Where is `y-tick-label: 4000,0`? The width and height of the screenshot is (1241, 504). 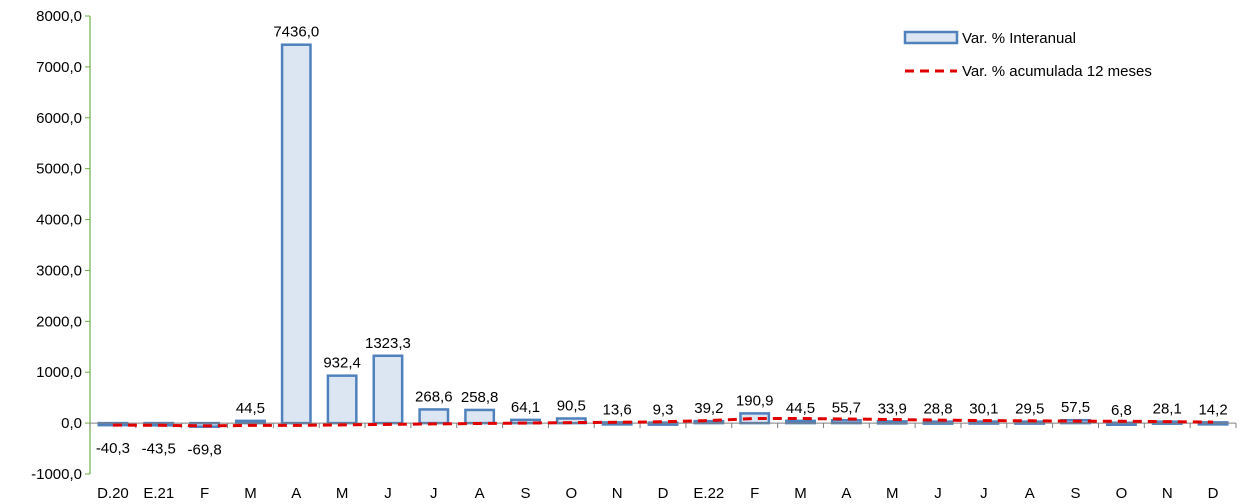
y-tick-label: 4000,0 is located at coordinates (59, 220).